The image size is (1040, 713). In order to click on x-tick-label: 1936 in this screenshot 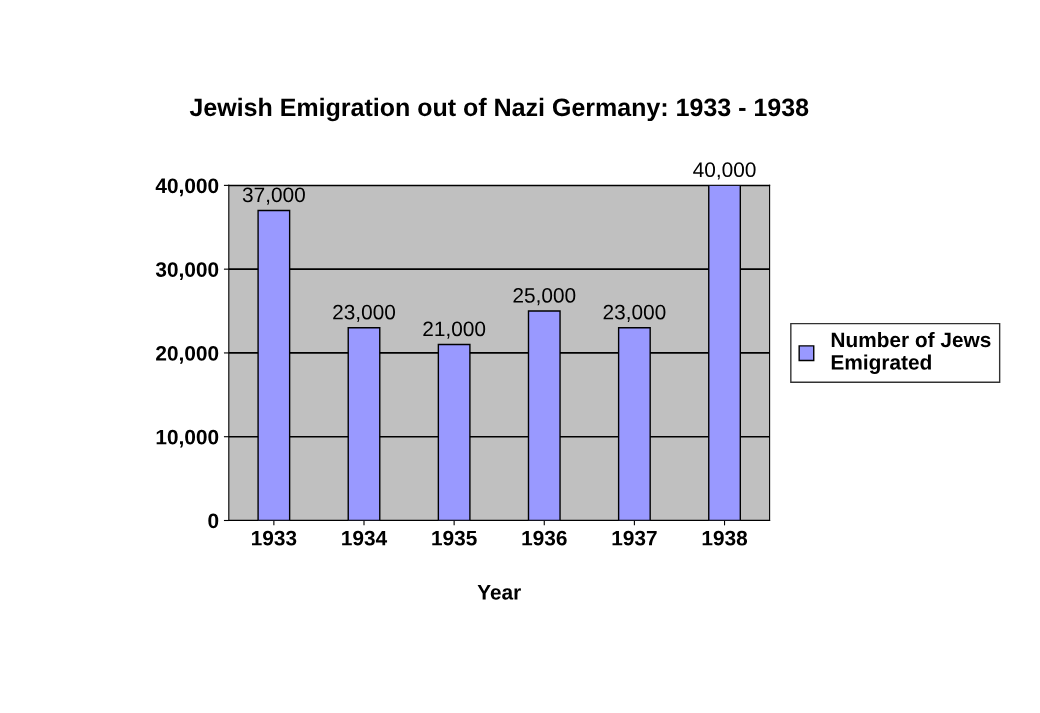, I will do `click(544, 538)`.